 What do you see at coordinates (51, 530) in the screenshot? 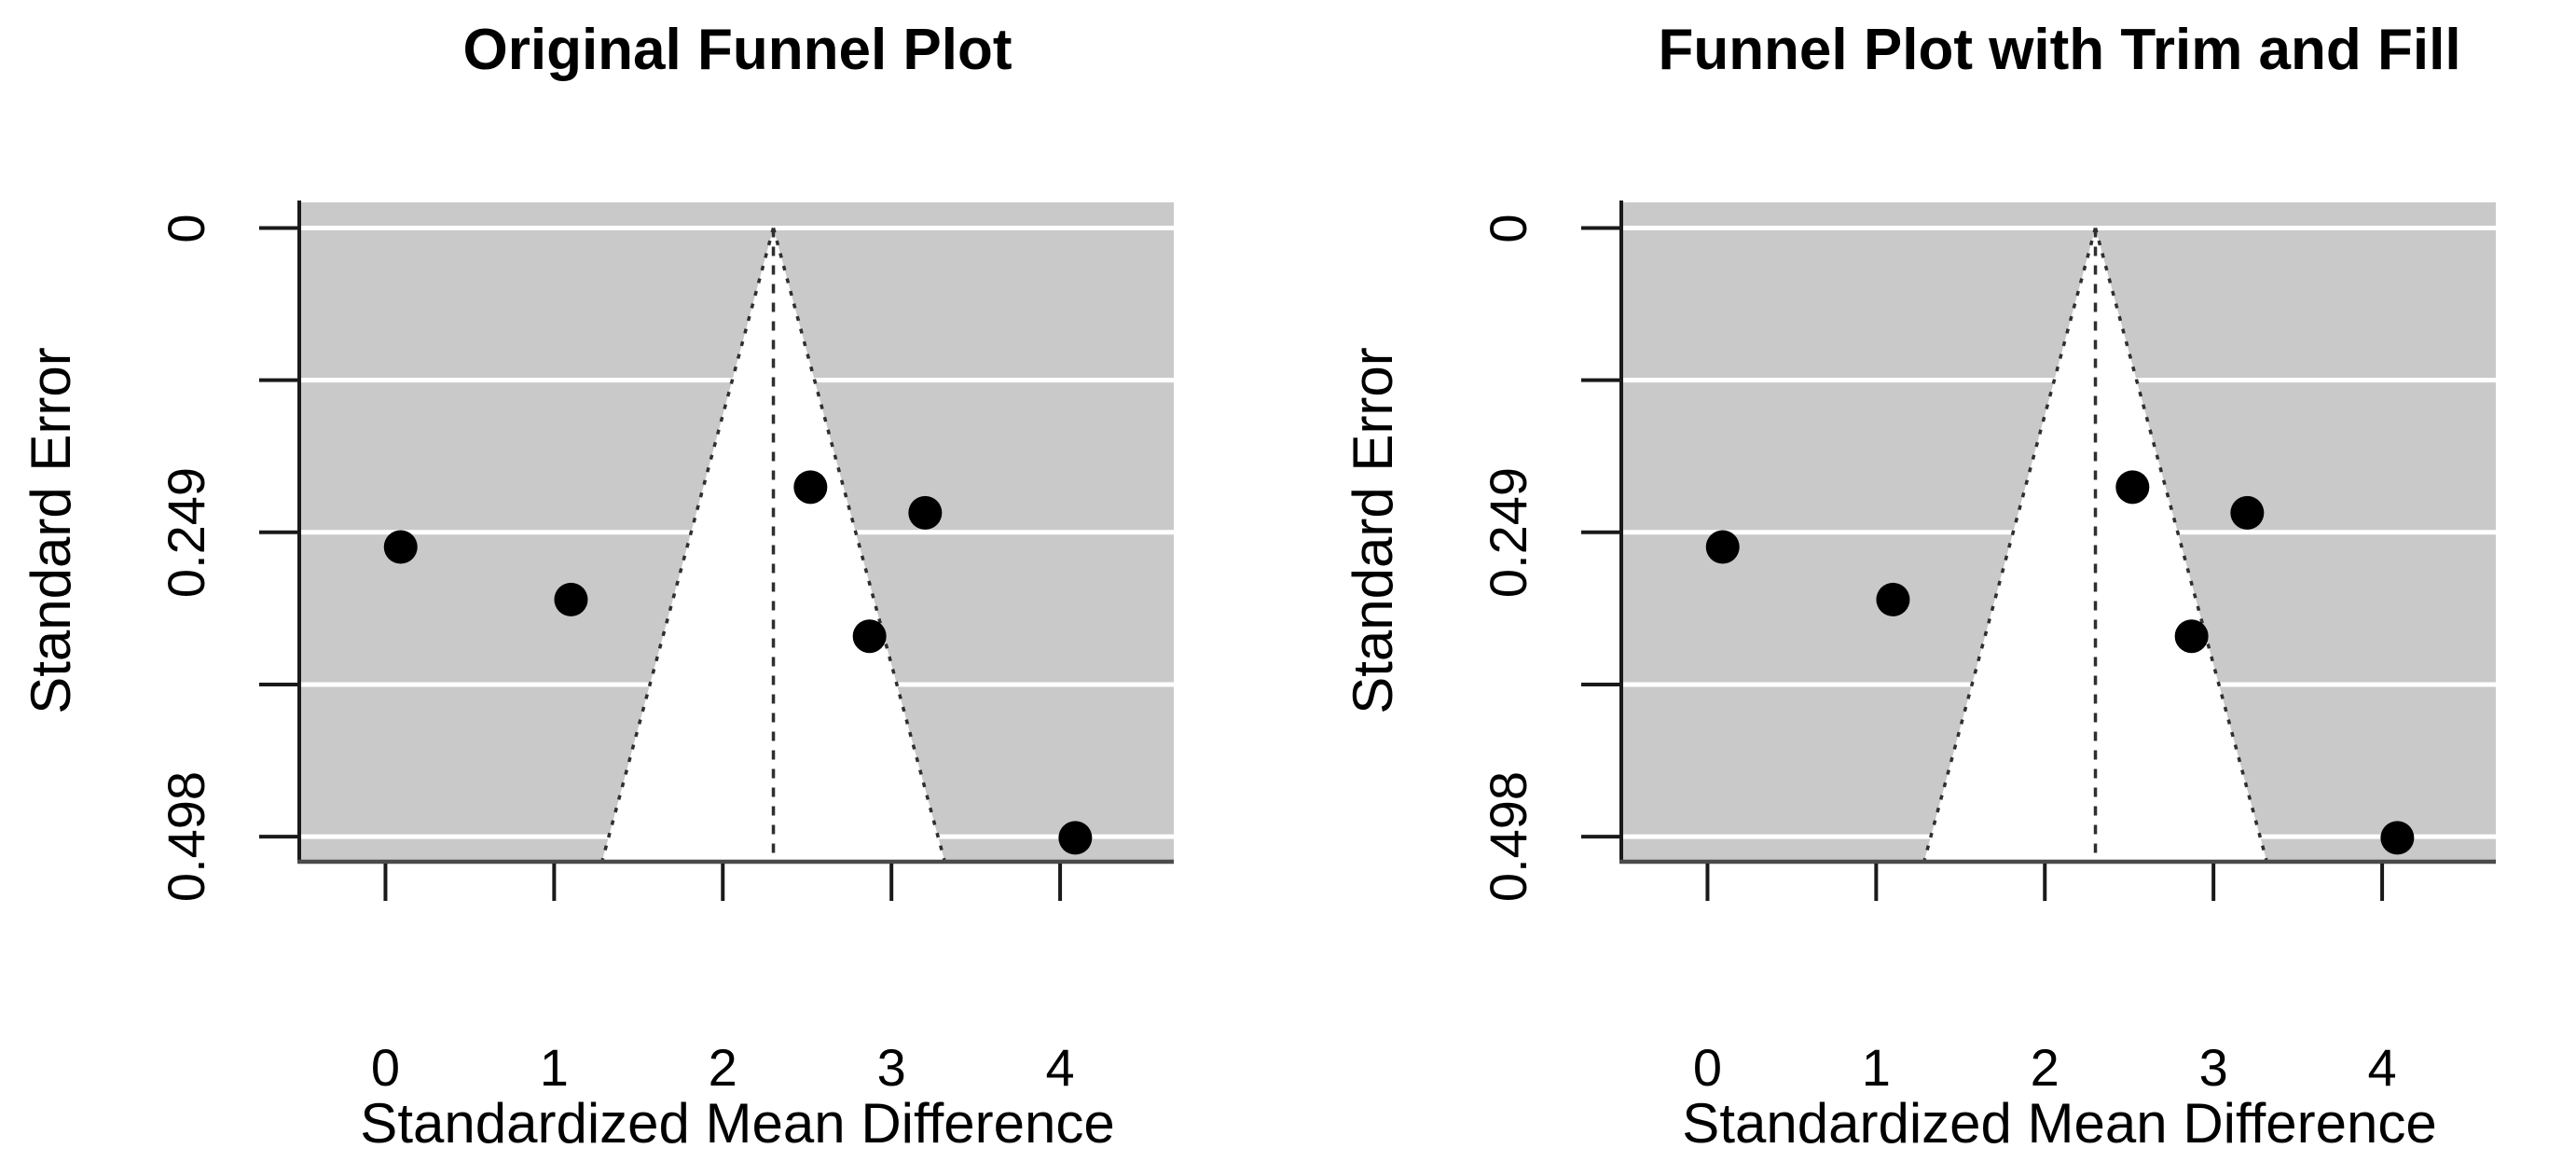
I see `left-y-axis-label: Standard Error` at bounding box center [51, 530].